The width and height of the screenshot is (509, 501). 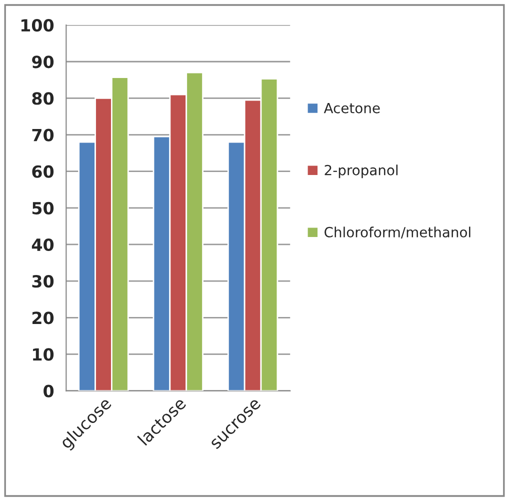 I want to click on y-tick-label: 40, so click(x=43, y=245).